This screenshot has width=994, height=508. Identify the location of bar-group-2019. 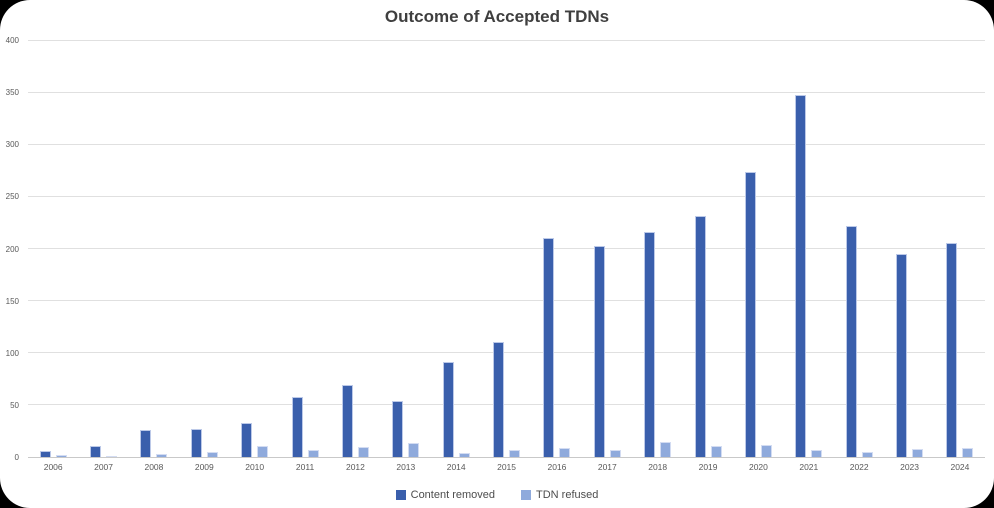
(708, 249).